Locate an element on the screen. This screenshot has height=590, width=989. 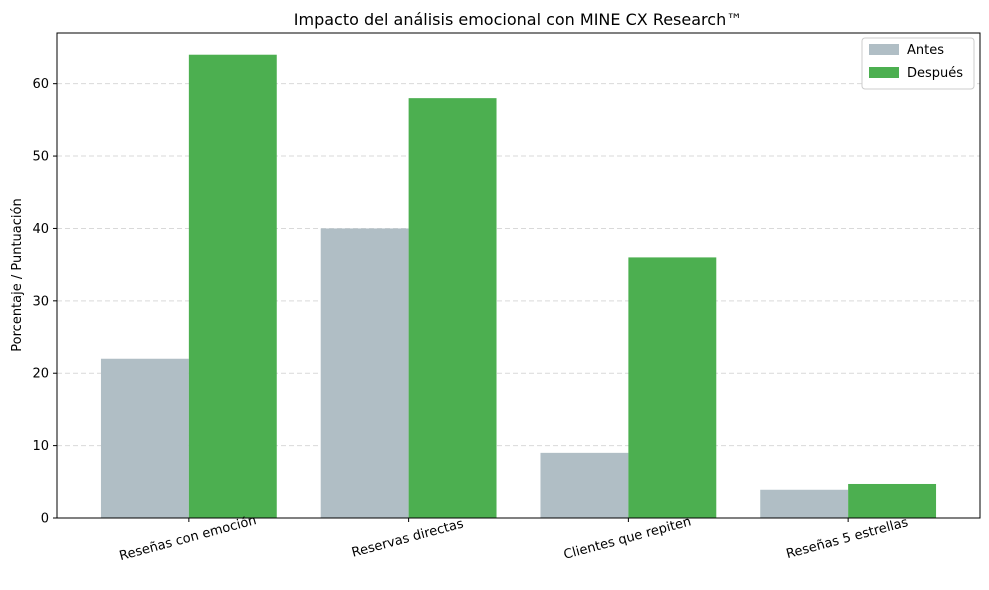
legend-swatch-antes is located at coordinates (884, 49).